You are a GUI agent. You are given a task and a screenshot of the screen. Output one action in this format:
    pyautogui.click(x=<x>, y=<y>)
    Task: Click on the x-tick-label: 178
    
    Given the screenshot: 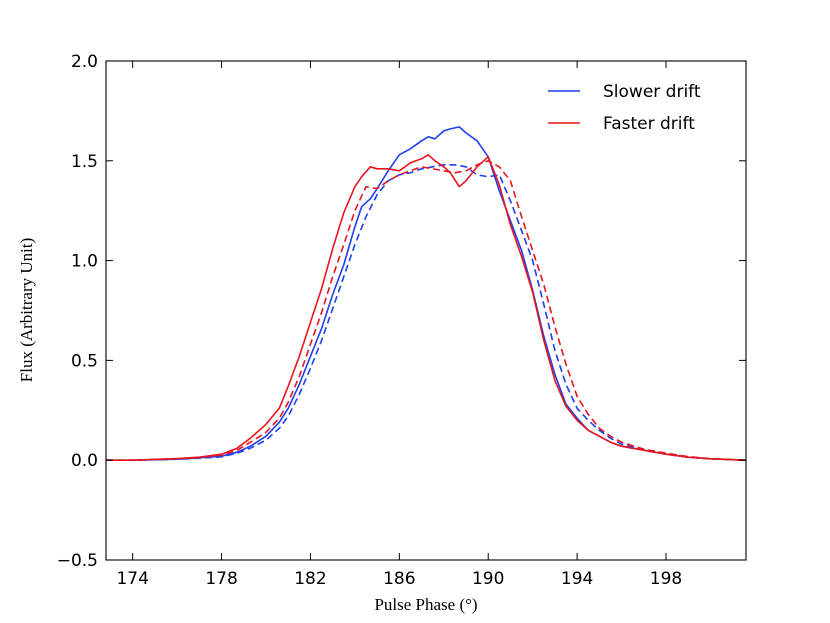 What is the action you would take?
    pyautogui.click(x=221, y=579)
    